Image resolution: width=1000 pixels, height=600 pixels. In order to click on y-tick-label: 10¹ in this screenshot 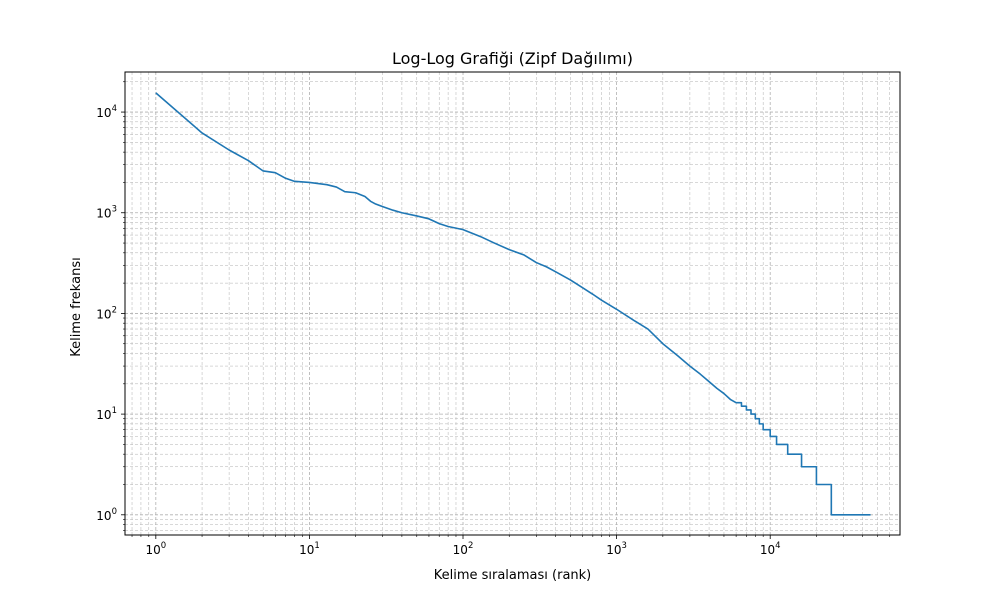, I will do `click(106, 414)`.